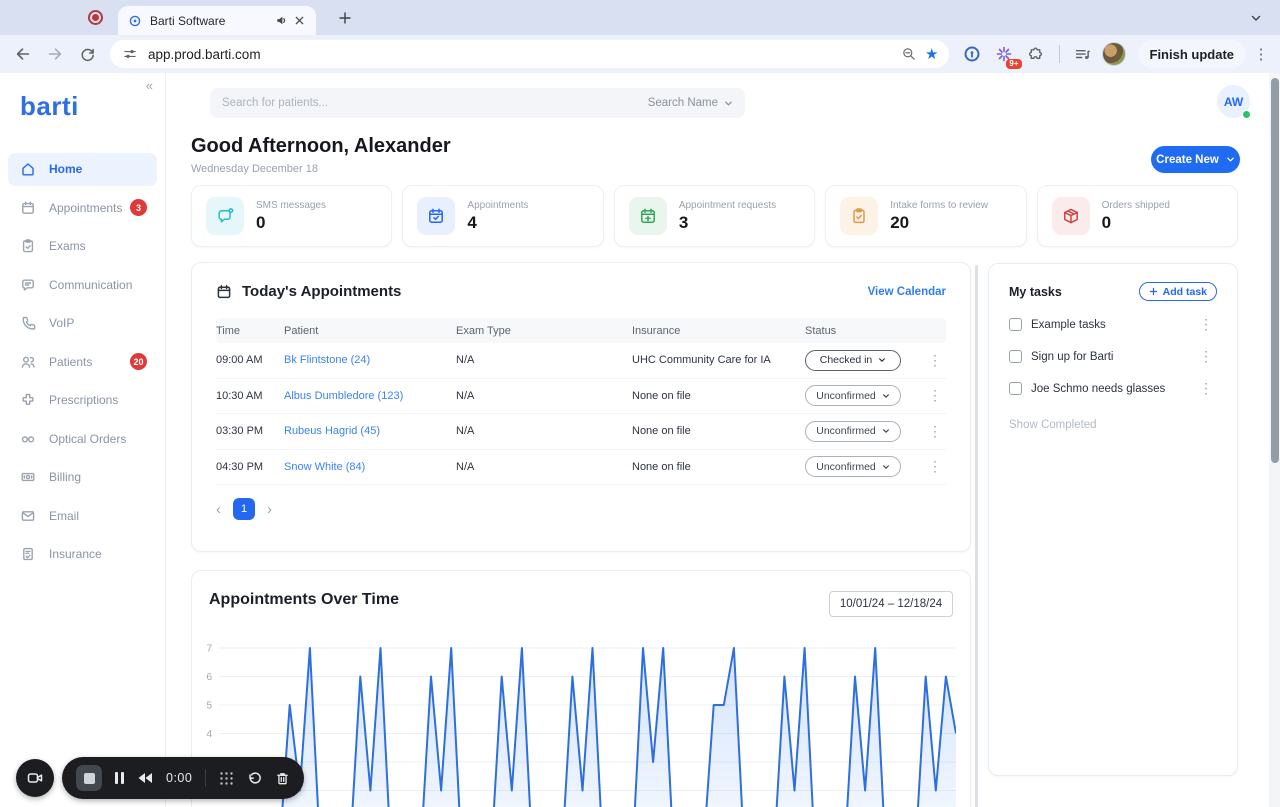  Describe the element at coordinates (939, 205) in the screenshot. I see `stat-label: Intake forms to review` at that location.